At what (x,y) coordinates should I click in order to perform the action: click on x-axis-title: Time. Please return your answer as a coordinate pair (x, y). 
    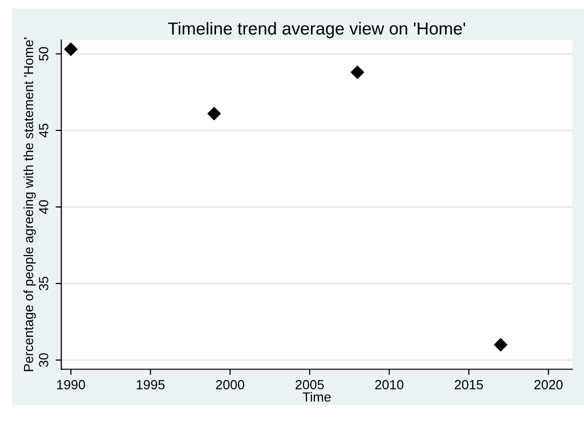
    Looking at the image, I should click on (316, 397).